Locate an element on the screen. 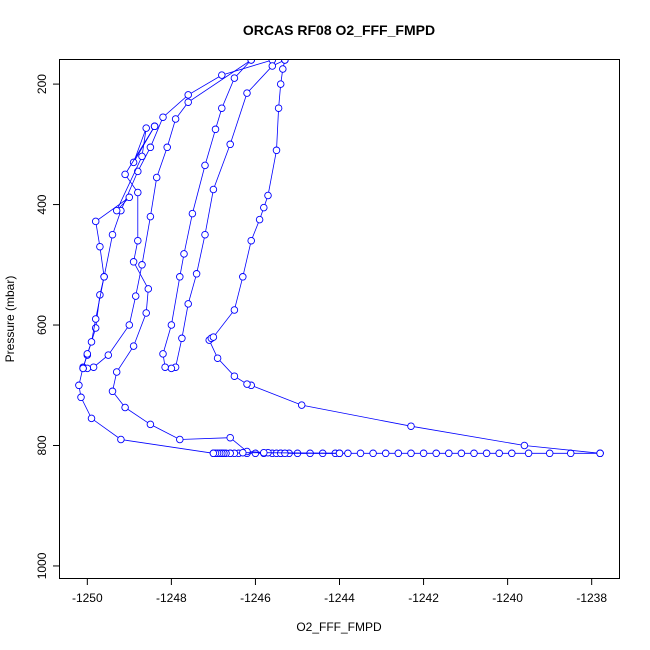  y-tick-label: 400 is located at coordinates (42, 204).